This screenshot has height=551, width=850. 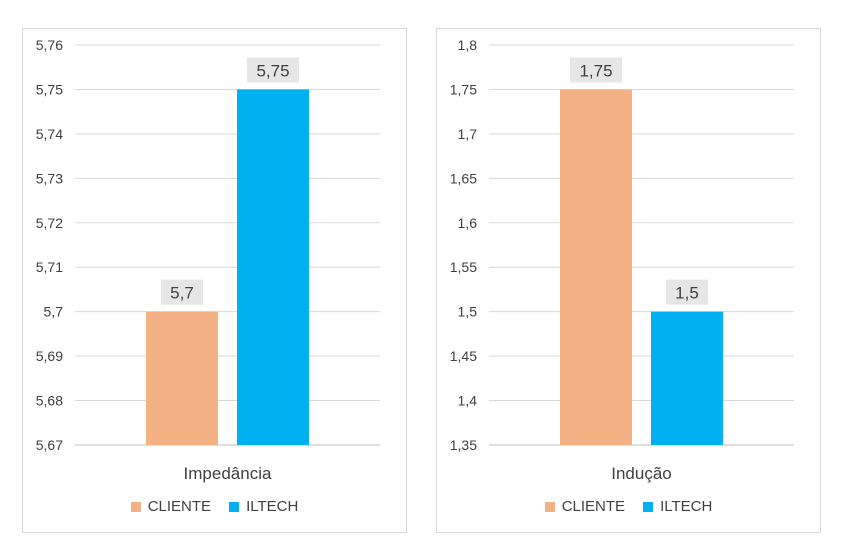 What do you see at coordinates (49, 401) in the screenshot?
I see `y-tick-label: 5,68` at bounding box center [49, 401].